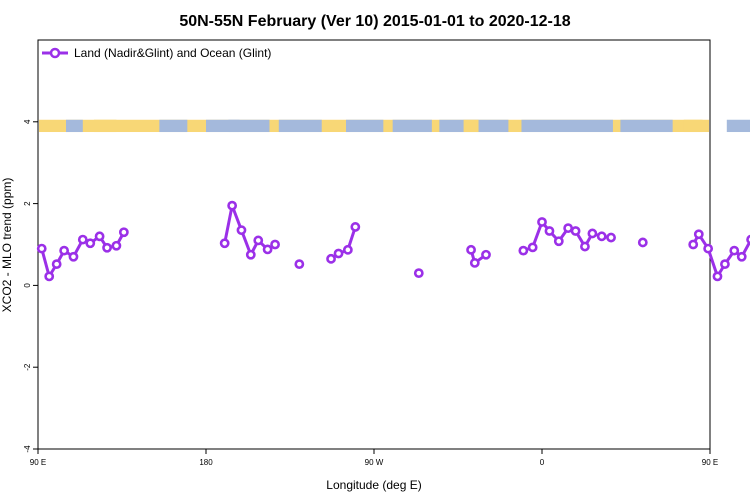 Image resolution: width=750 pixels, height=500 pixels. What do you see at coordinates (374, 462) in the screenshot?
I see `x-tick-label: 90 W` at bounding box center [374, 462].